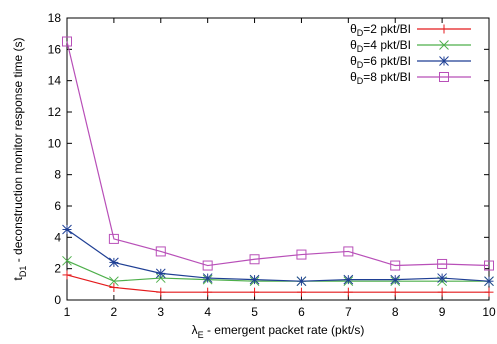 The image size is (497, 344). I want to click on y-axis-label-sub: D1, so click(23, 272).